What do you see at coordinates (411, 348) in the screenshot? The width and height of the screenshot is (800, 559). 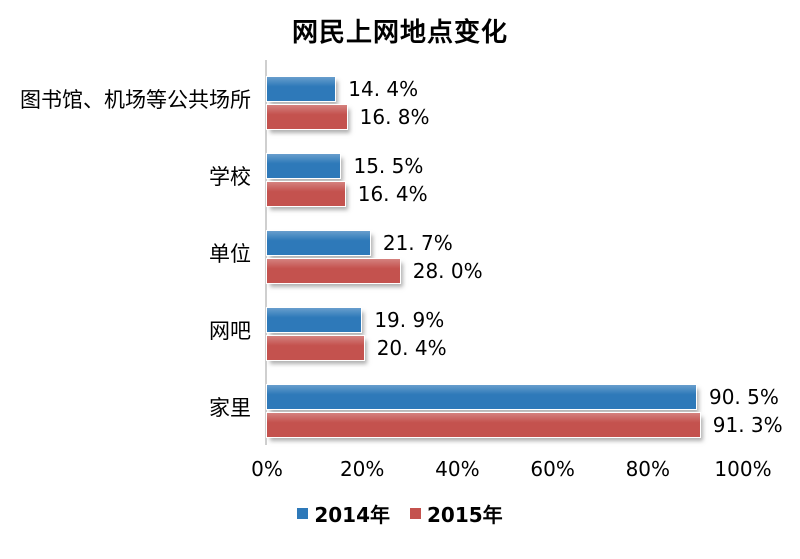 I see `bar-value-label: 20. 4%` at bounding box center [411, 348].